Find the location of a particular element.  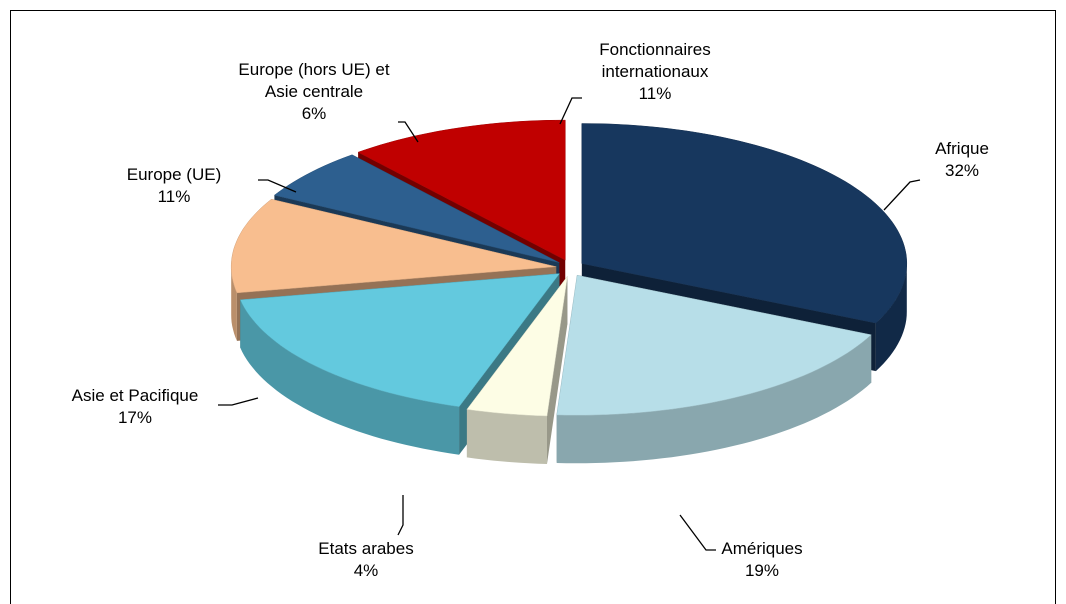

category-name: Europe (hors UE) et Asie centrale is located at coordinates (314, 80).